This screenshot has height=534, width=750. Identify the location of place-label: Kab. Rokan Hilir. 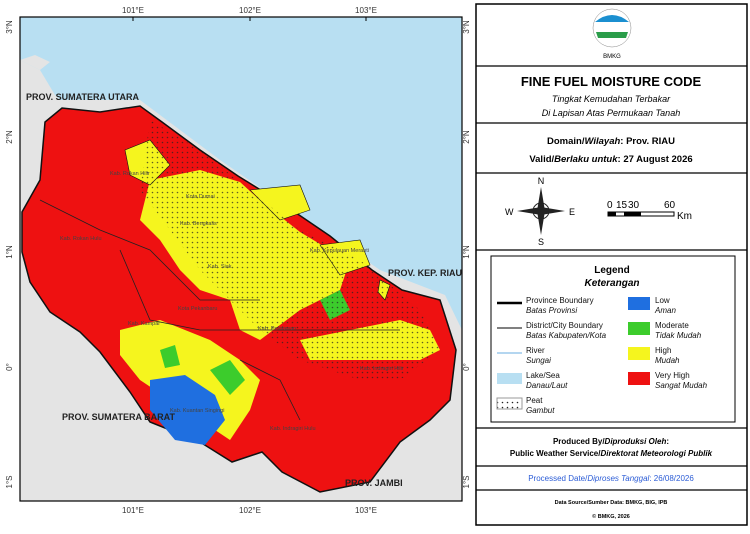
(130, 174).